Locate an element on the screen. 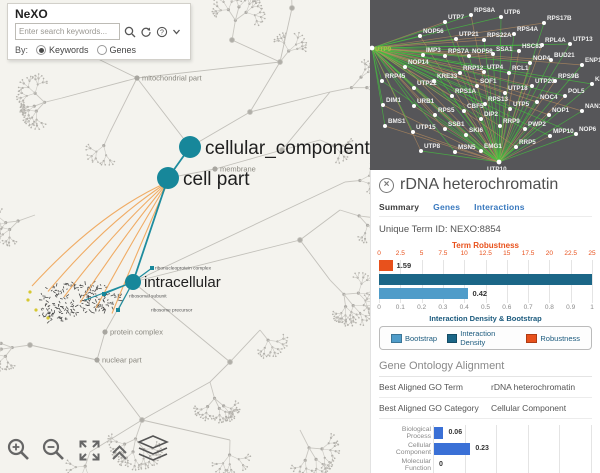  network-node-RPS22A: RPS22A is located at coordinates (497, 37).